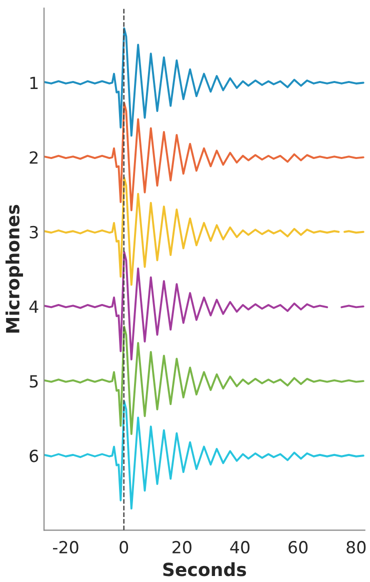  Describe the element at coordinates (356, 547) in the screenshot. I see `x-tick-label: 80` at that location.